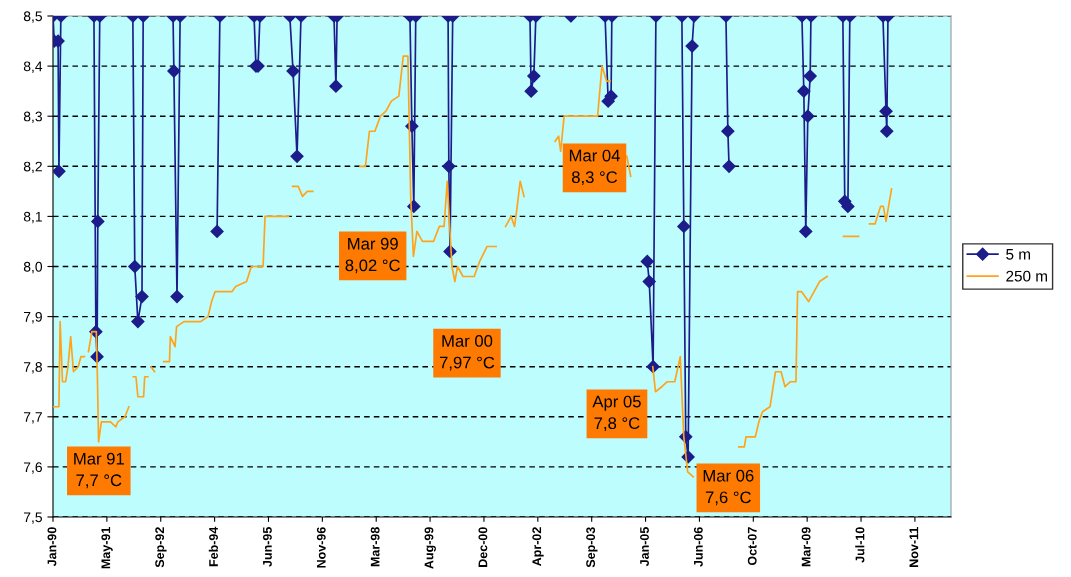 This screenshot has width=1071, height=577. I want to click on y-tick-label: 7,6, so click(32, 468).